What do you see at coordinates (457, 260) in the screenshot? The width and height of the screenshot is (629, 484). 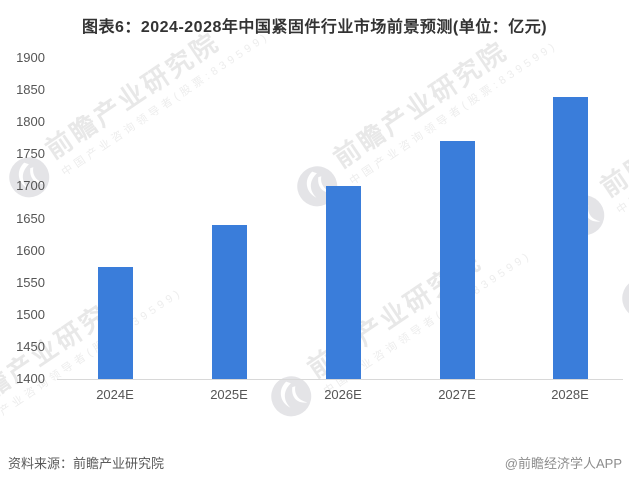 I see `bar-2027E` at bounding box center [457, 260].